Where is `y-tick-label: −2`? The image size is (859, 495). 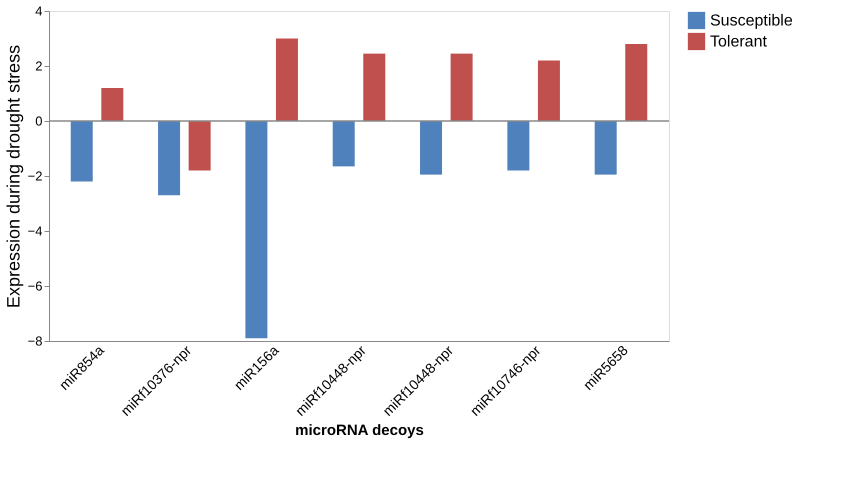 y-tick-label: −2 is located at coordinates (35, 176).